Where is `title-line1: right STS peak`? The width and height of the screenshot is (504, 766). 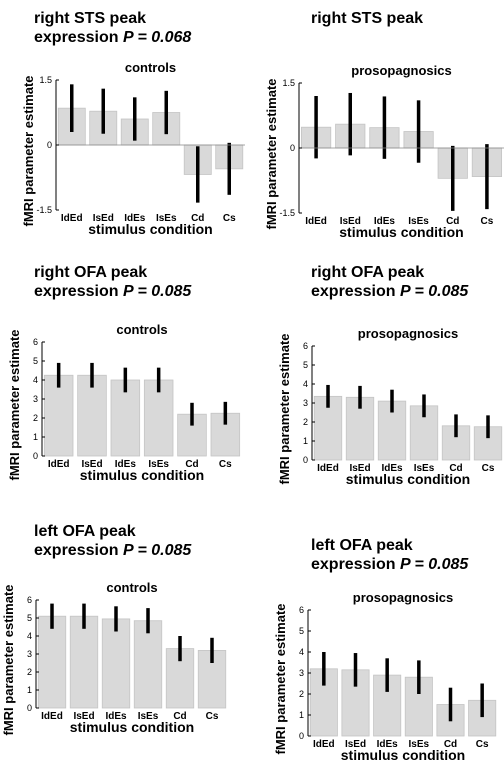 title-line1: right STS peak is located at coordinates (90, 18).